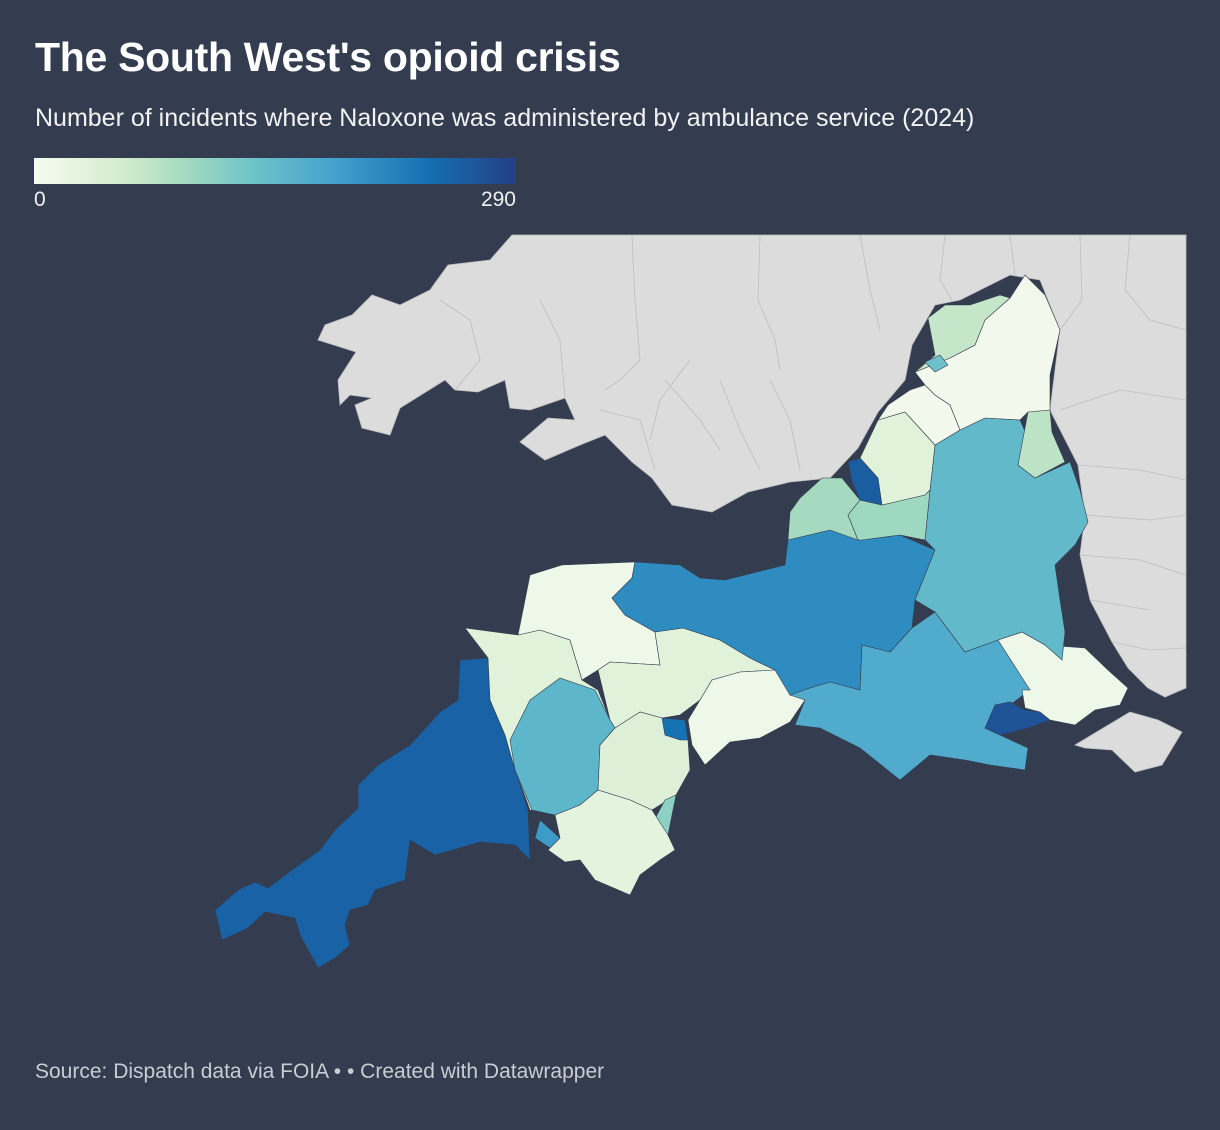 The width and height of the screenshot is (1220, 1130). What do you see at coordinates (746, 717) in the screenshot?
I see `region-east-devon` at bounding box center [746, 717].